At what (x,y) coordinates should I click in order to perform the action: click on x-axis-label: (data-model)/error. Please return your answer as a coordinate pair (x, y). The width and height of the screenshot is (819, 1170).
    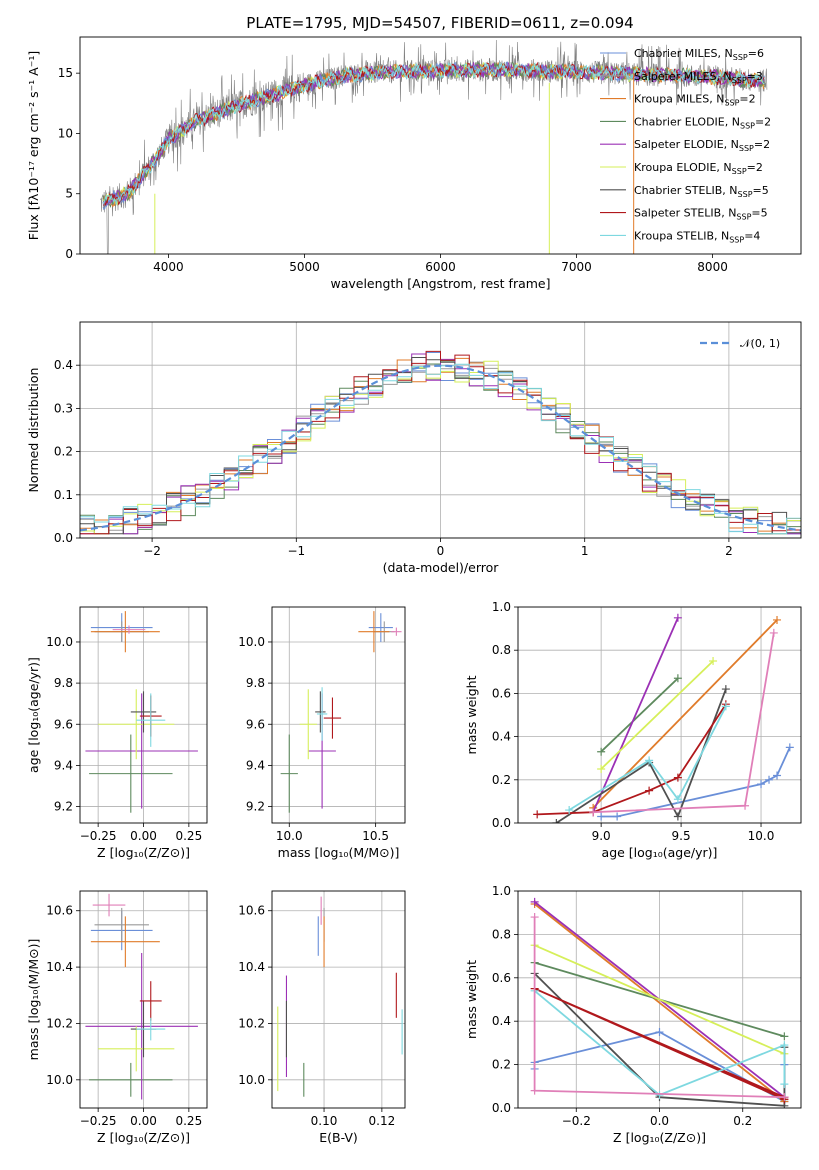
    Looking at the image, I should click on (441, 567).